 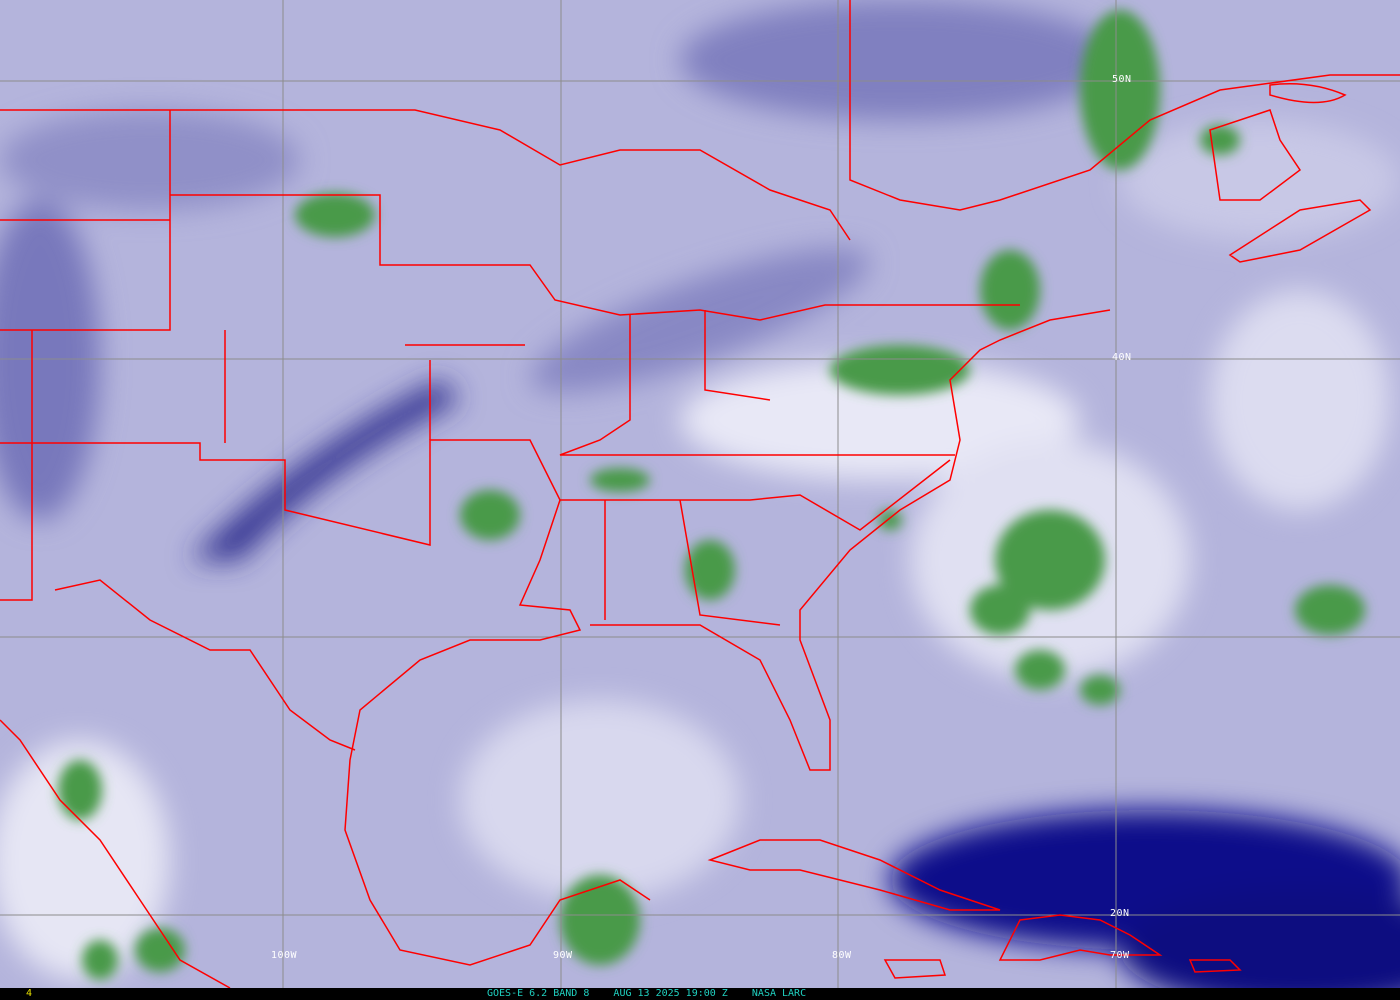 I want to click on lon-label-90w: 90W, so click(x=563, y=955).